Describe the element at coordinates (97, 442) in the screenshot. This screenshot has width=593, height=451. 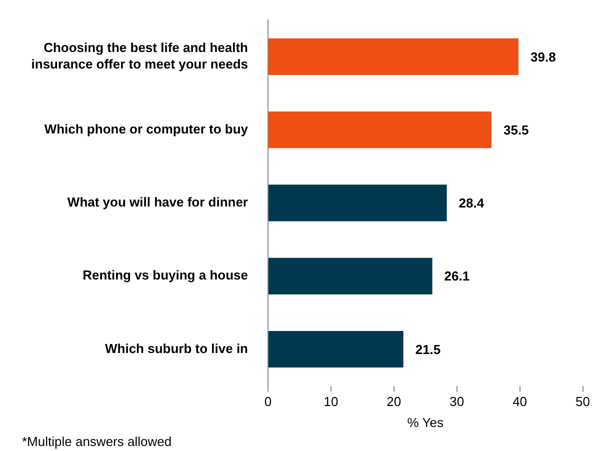
I see `text: *Multiple answers allowed` at that location.